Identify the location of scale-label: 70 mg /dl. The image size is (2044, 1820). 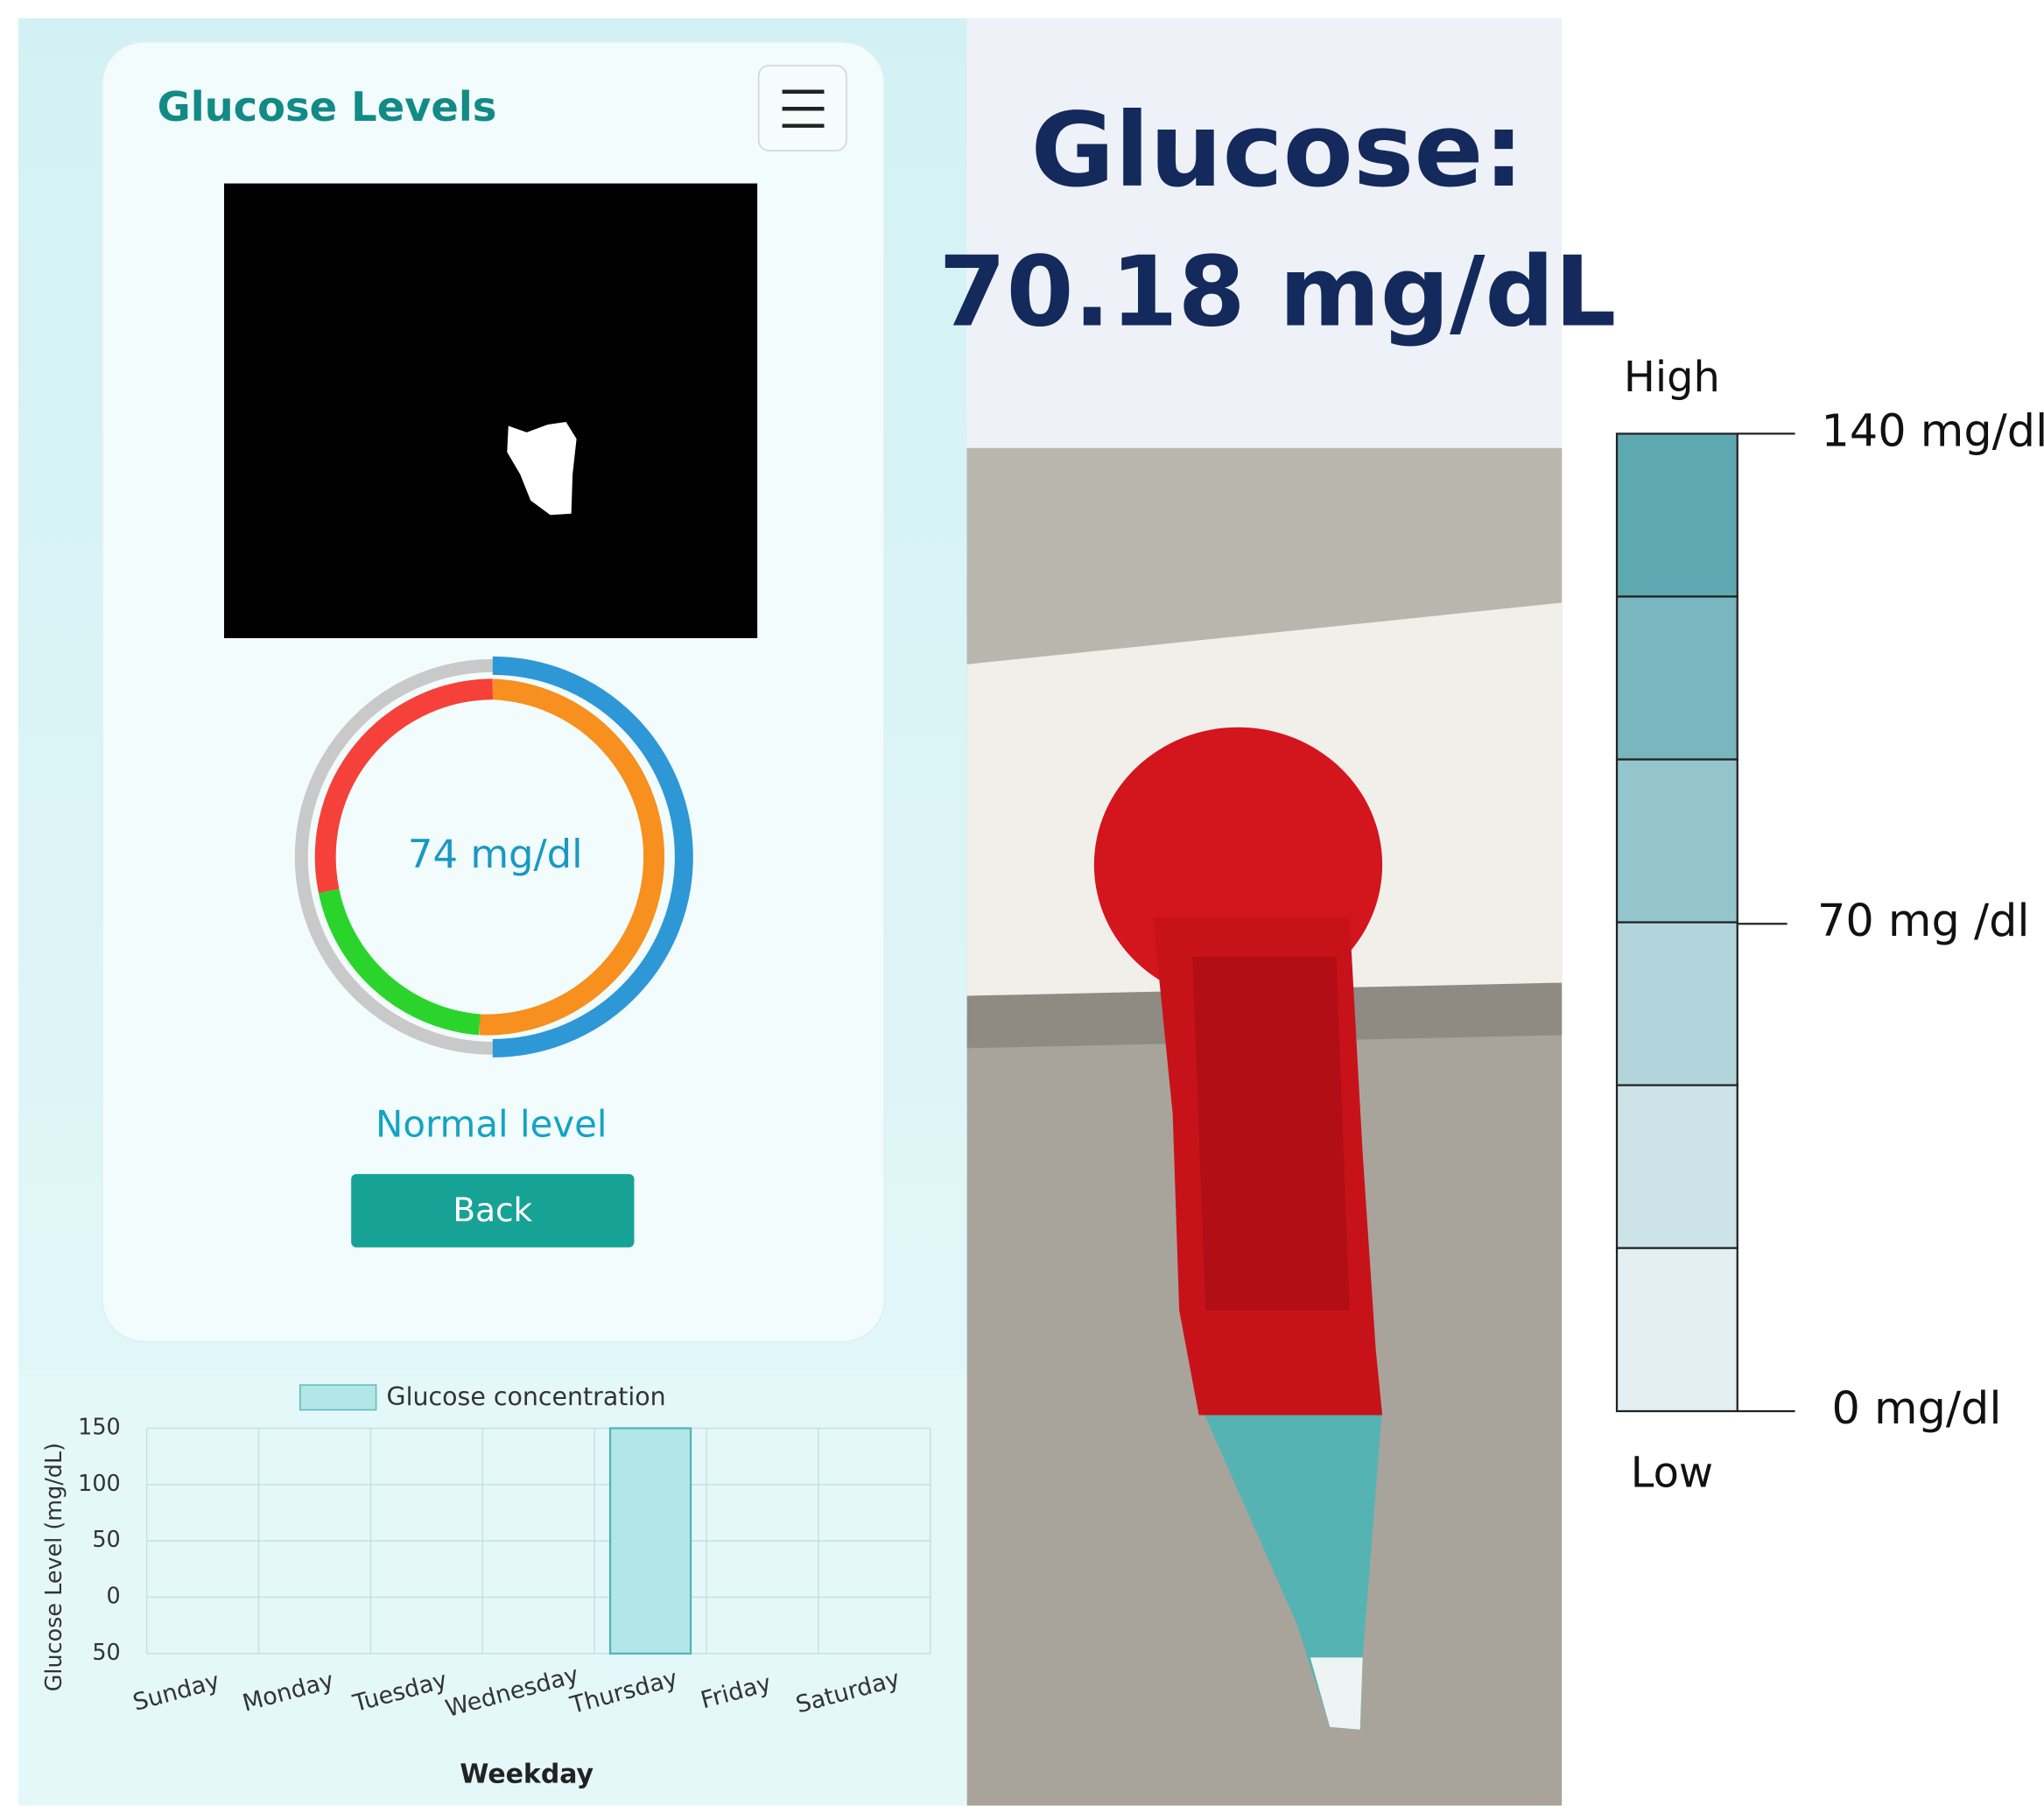
(1923, 920).